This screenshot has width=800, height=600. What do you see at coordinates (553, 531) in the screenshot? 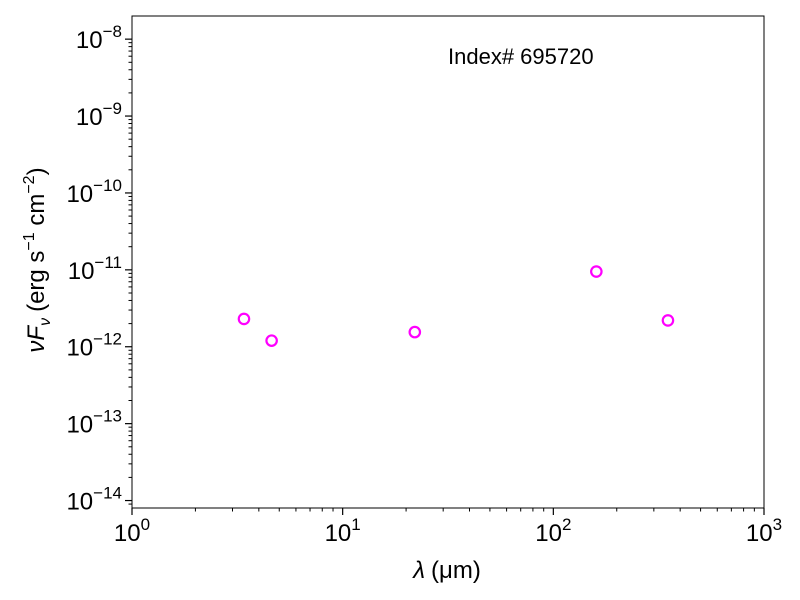
I see `x-tick-label: 10²` at bounding box center [553, 531].